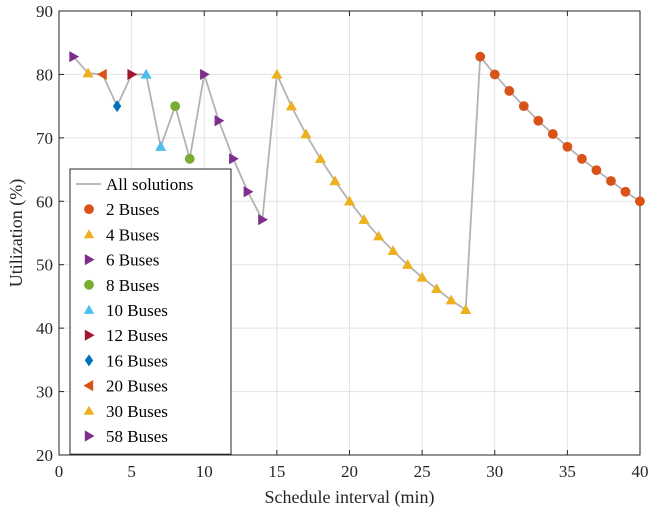 Image resolution: width=649 pixels, height=514 pixels. Describe the element at coordinates (567, 471) in the screenshot. I see `x-tick-label: 35` at that location.